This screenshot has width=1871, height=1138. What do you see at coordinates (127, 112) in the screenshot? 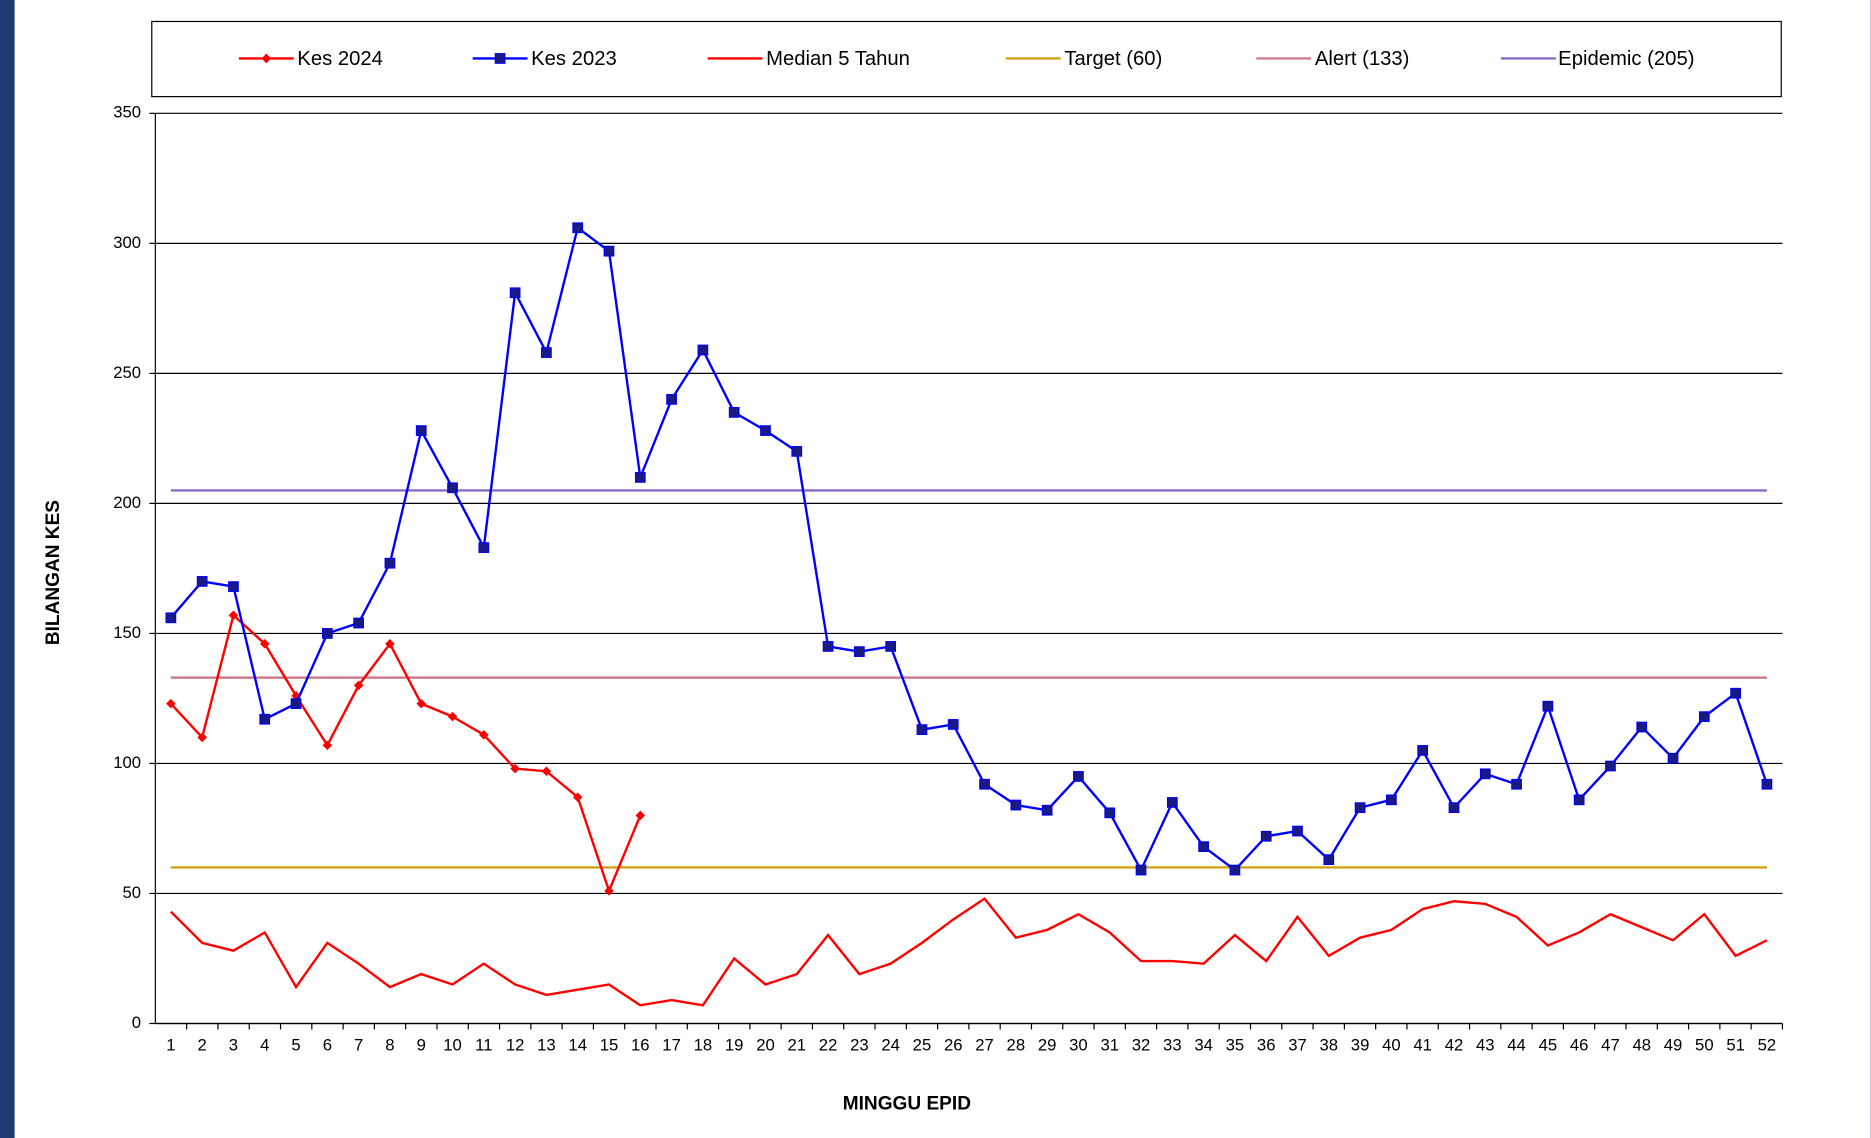
I see `y-tick-label: 350` at bounding box center [127, 112].